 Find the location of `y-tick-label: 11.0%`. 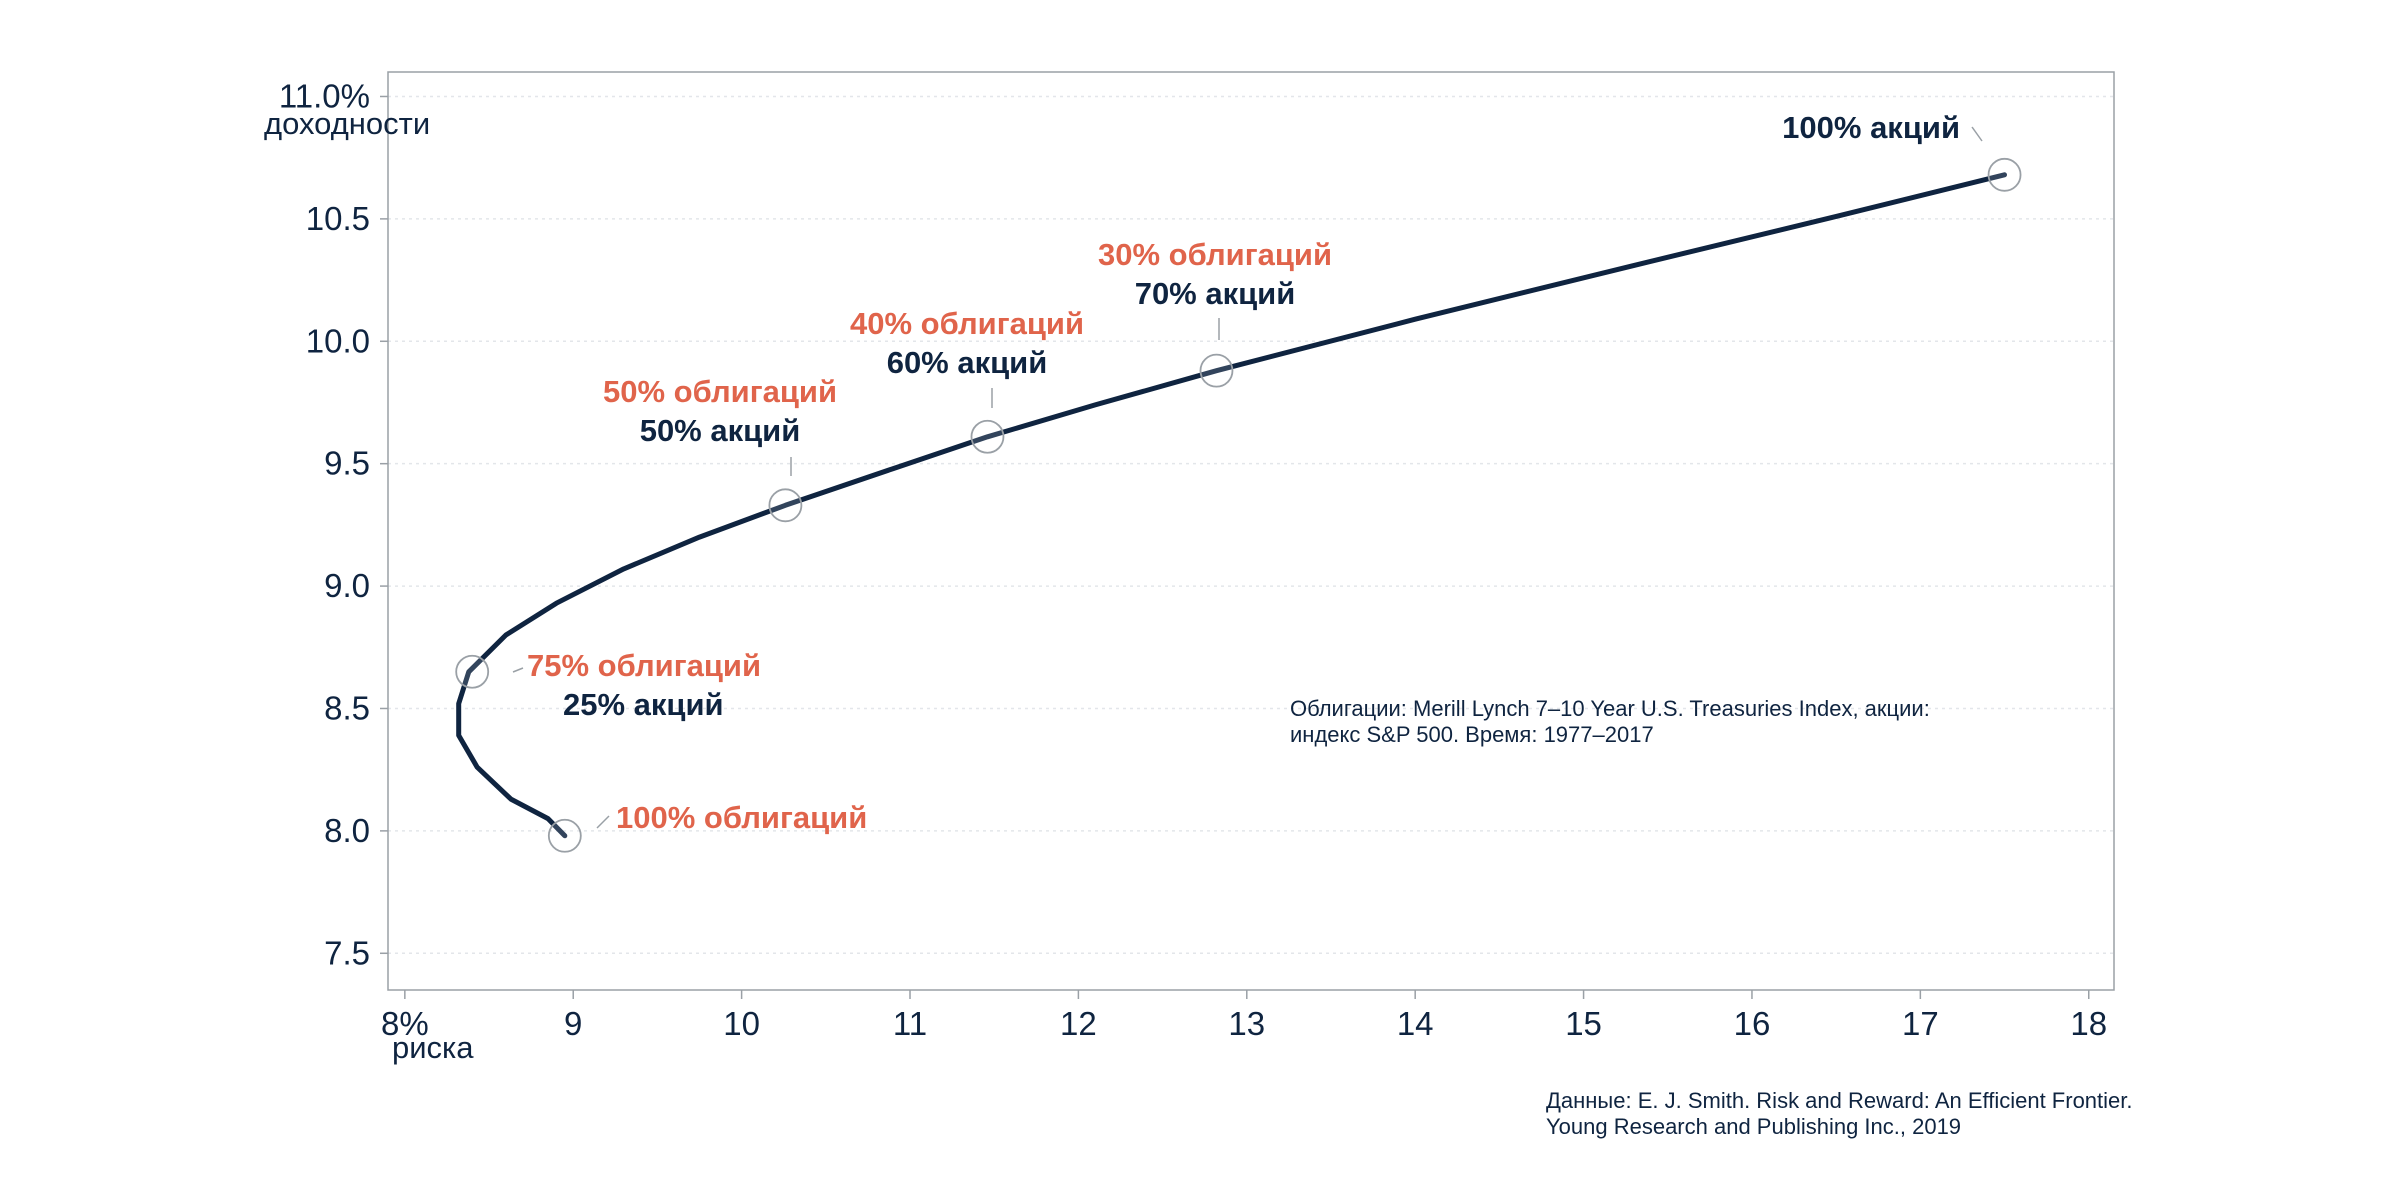

y-tick-label: 11.0% is located at coordinates (324, 95).